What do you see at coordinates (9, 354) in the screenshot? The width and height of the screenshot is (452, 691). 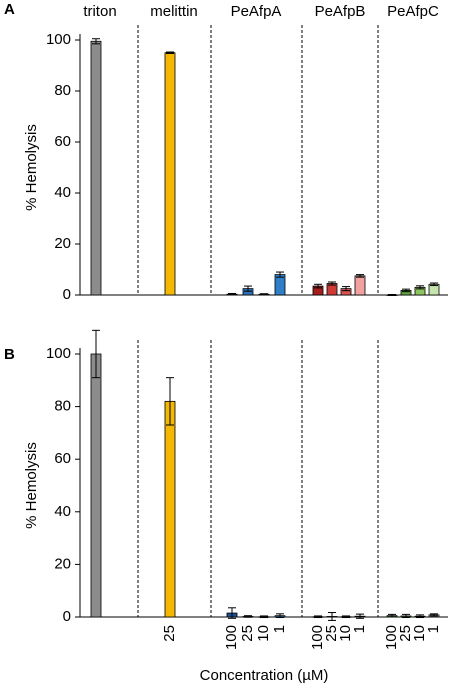 I see `panel-label: B` at bounding box center [9, 354].